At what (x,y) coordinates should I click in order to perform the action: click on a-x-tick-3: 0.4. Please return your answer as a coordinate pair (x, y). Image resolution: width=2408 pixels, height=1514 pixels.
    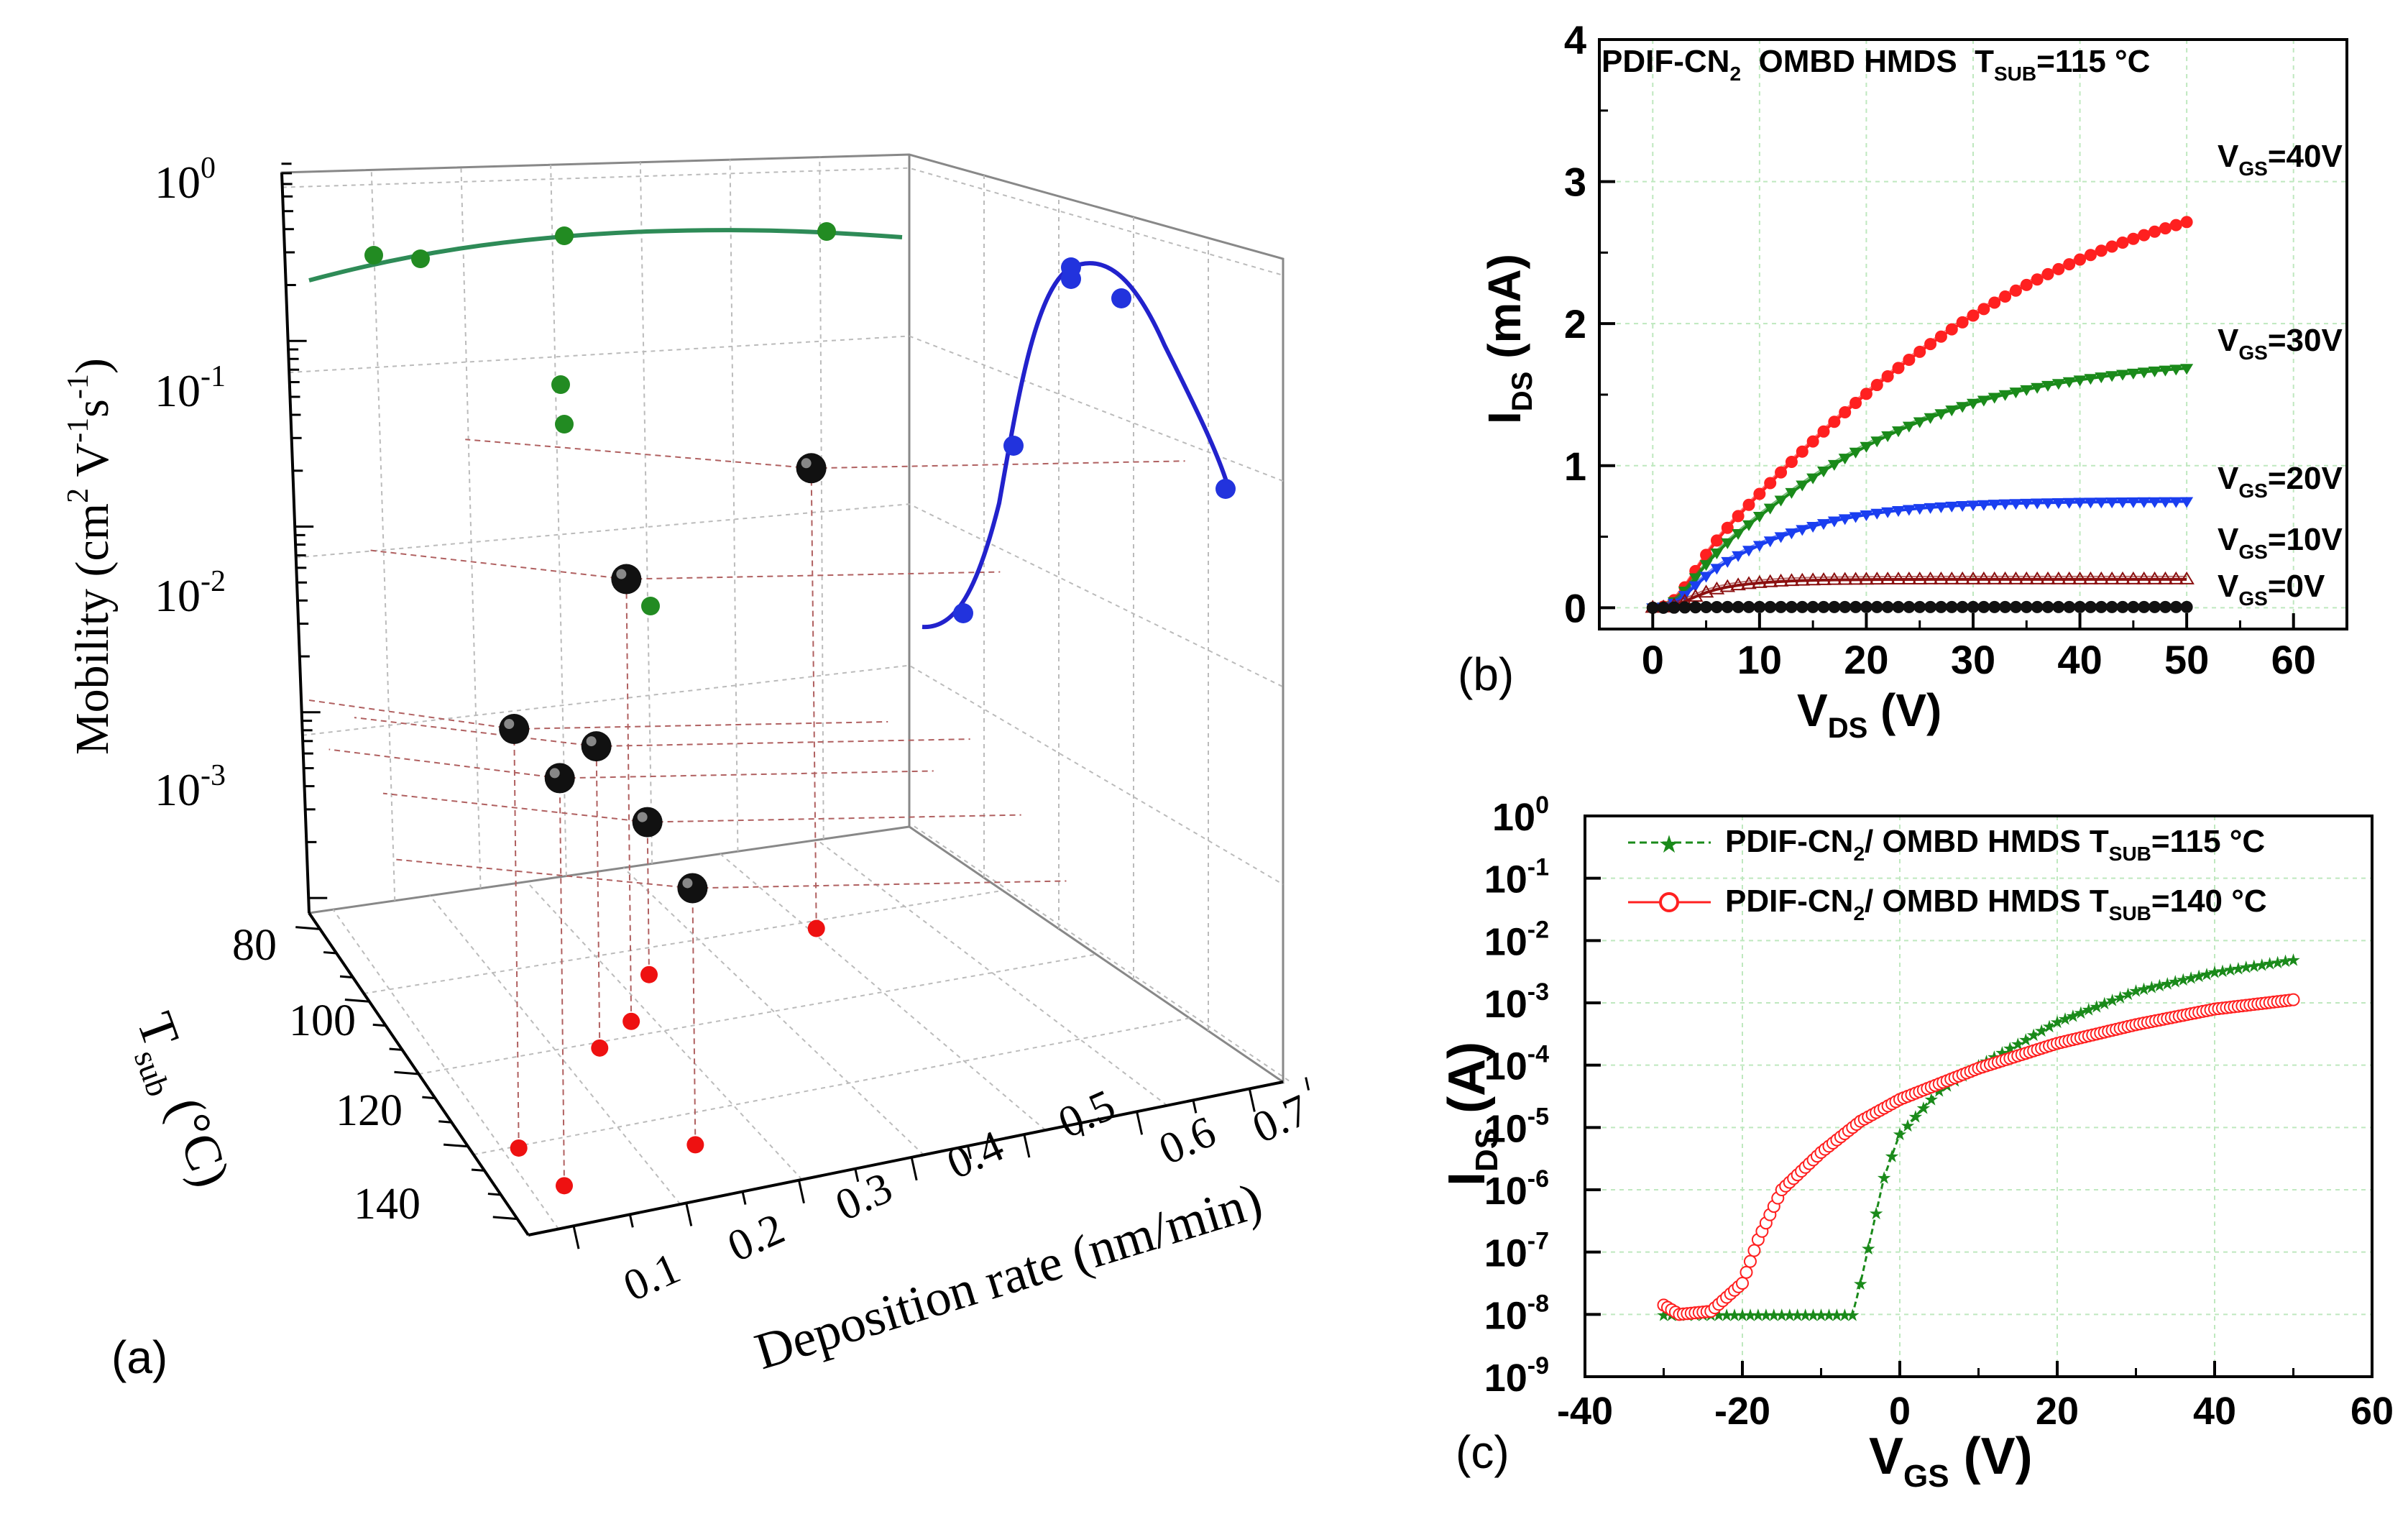
    Looking at the image, I should click on (975, 1155).